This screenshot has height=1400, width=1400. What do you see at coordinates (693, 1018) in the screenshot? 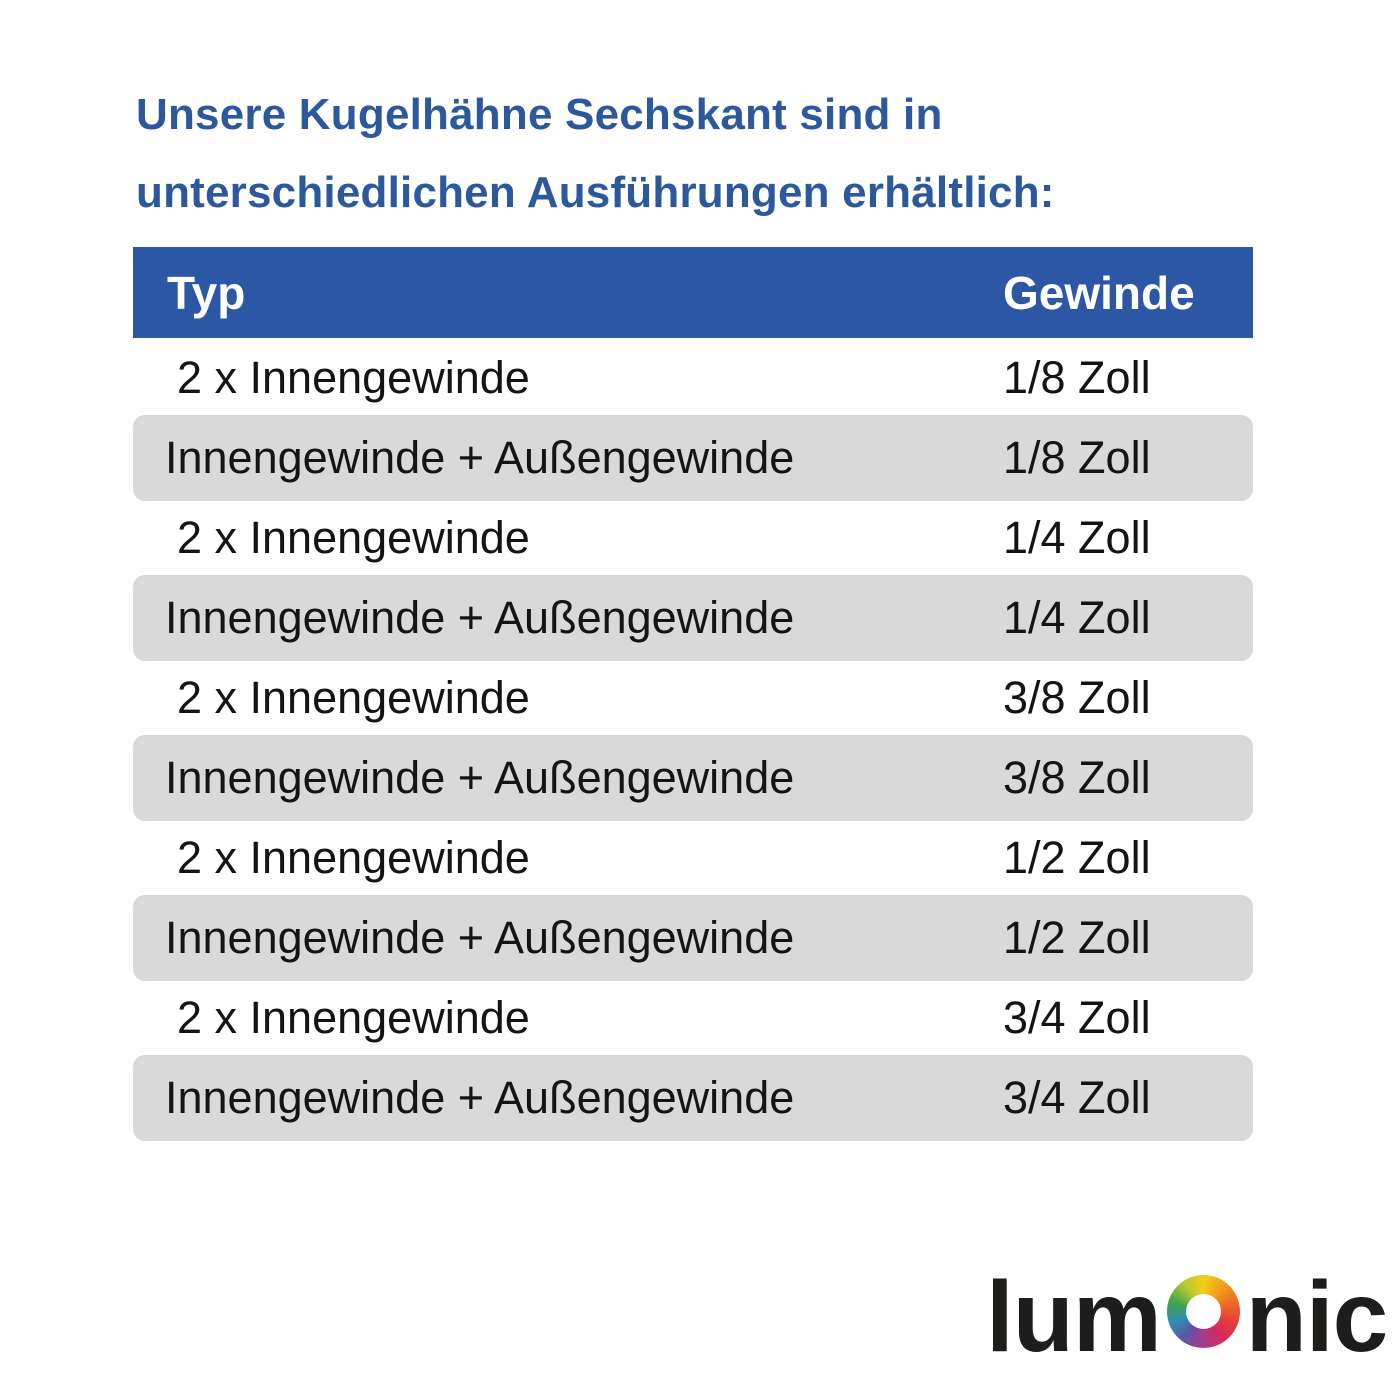
I see `table-row: 2 x Innengewinde 3/4 Zoll` at bounding box center [693, 1018].